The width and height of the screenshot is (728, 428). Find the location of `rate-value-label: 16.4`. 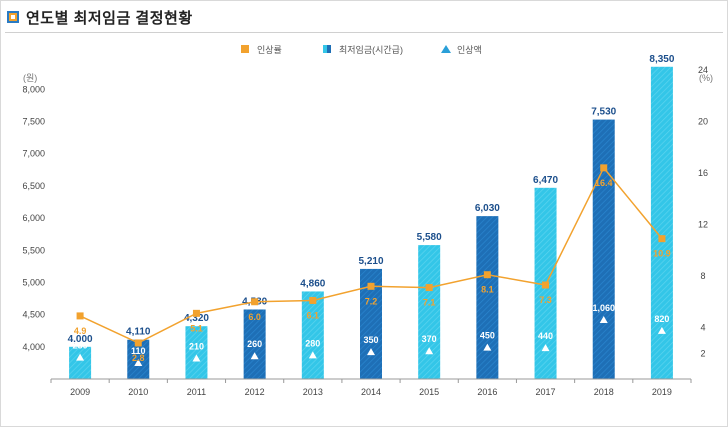

rate-value-label: 16.4 is located at coordinates (604, 183).